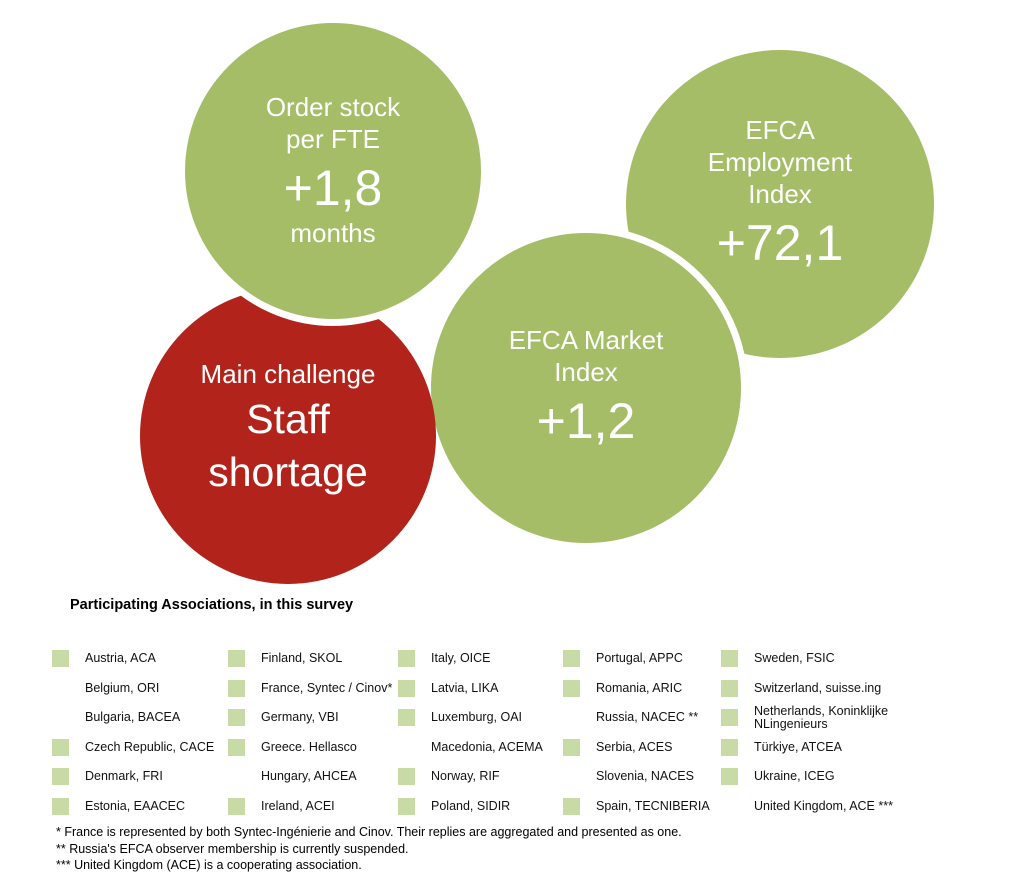 The width and height of the screenshot is (1024, 881). What do you see at coordinates (798, 746) in the screenshot?
I see `legend-label: Türkiye, ATCEA` at bounding box center [798, 746].